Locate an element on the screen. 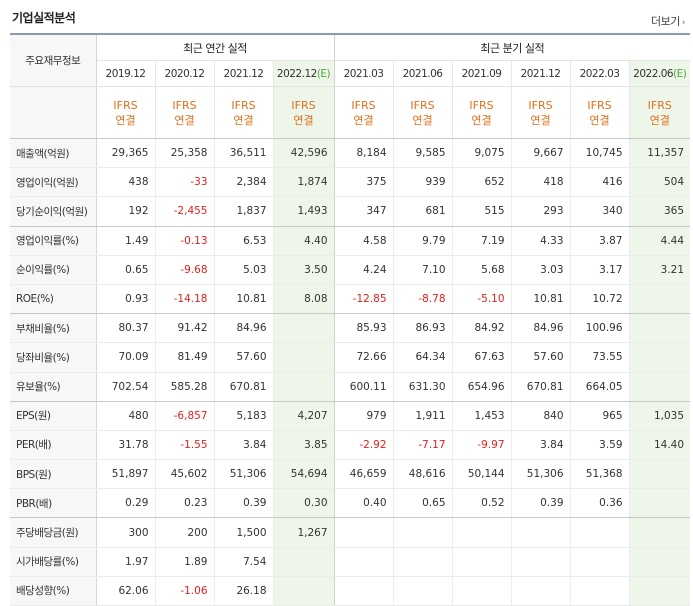 This screenshot has width=693, height=606. table-cell: -9.97 is located at coordinates (482, 445).